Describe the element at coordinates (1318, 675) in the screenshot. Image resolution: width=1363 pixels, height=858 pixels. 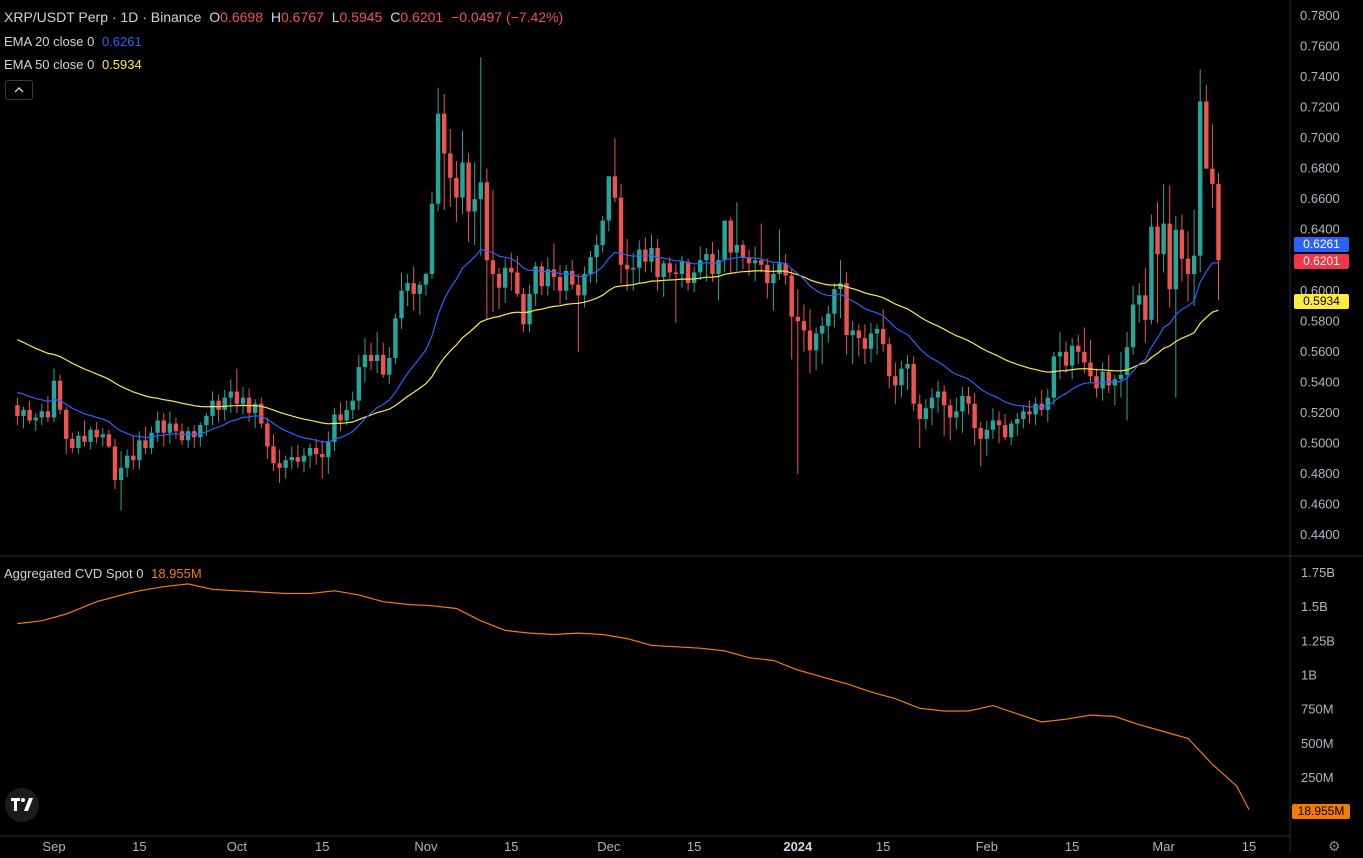
I see `cvd-axis-ticks: 1.75B 1.5B 1.25B 1B 750M 500M 250M` at that location.